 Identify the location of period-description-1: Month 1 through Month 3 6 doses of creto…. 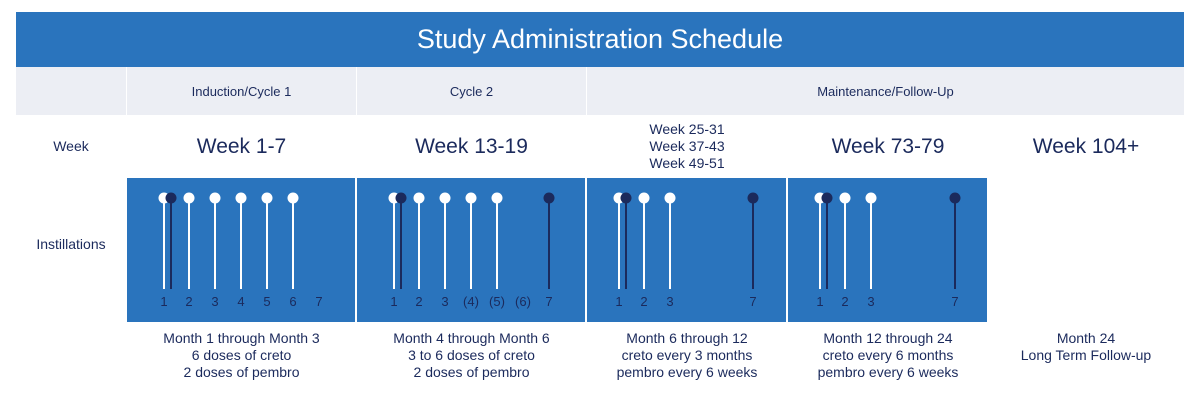
(241, 355).